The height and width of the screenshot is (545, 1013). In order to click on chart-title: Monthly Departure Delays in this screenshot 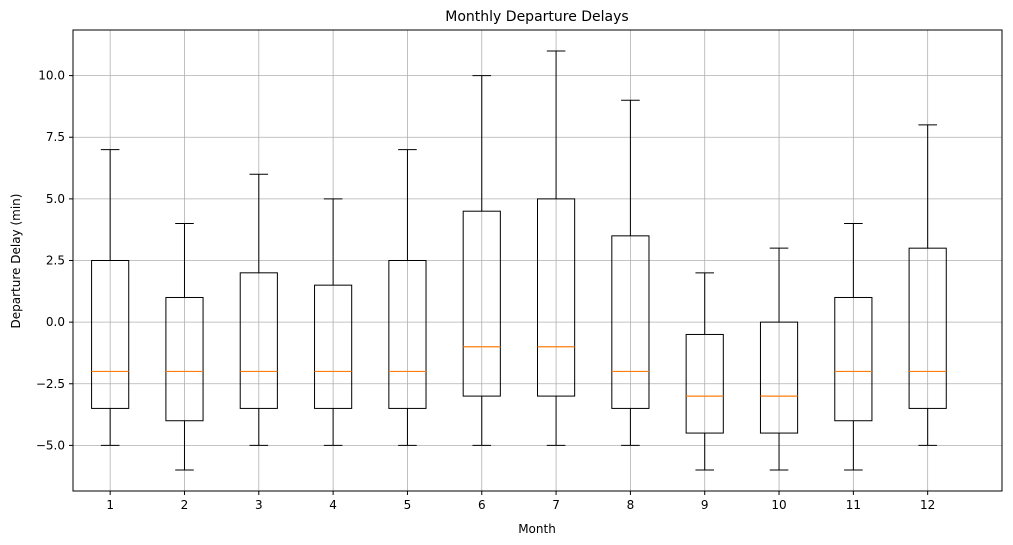, I will do `click(536, 17)`.